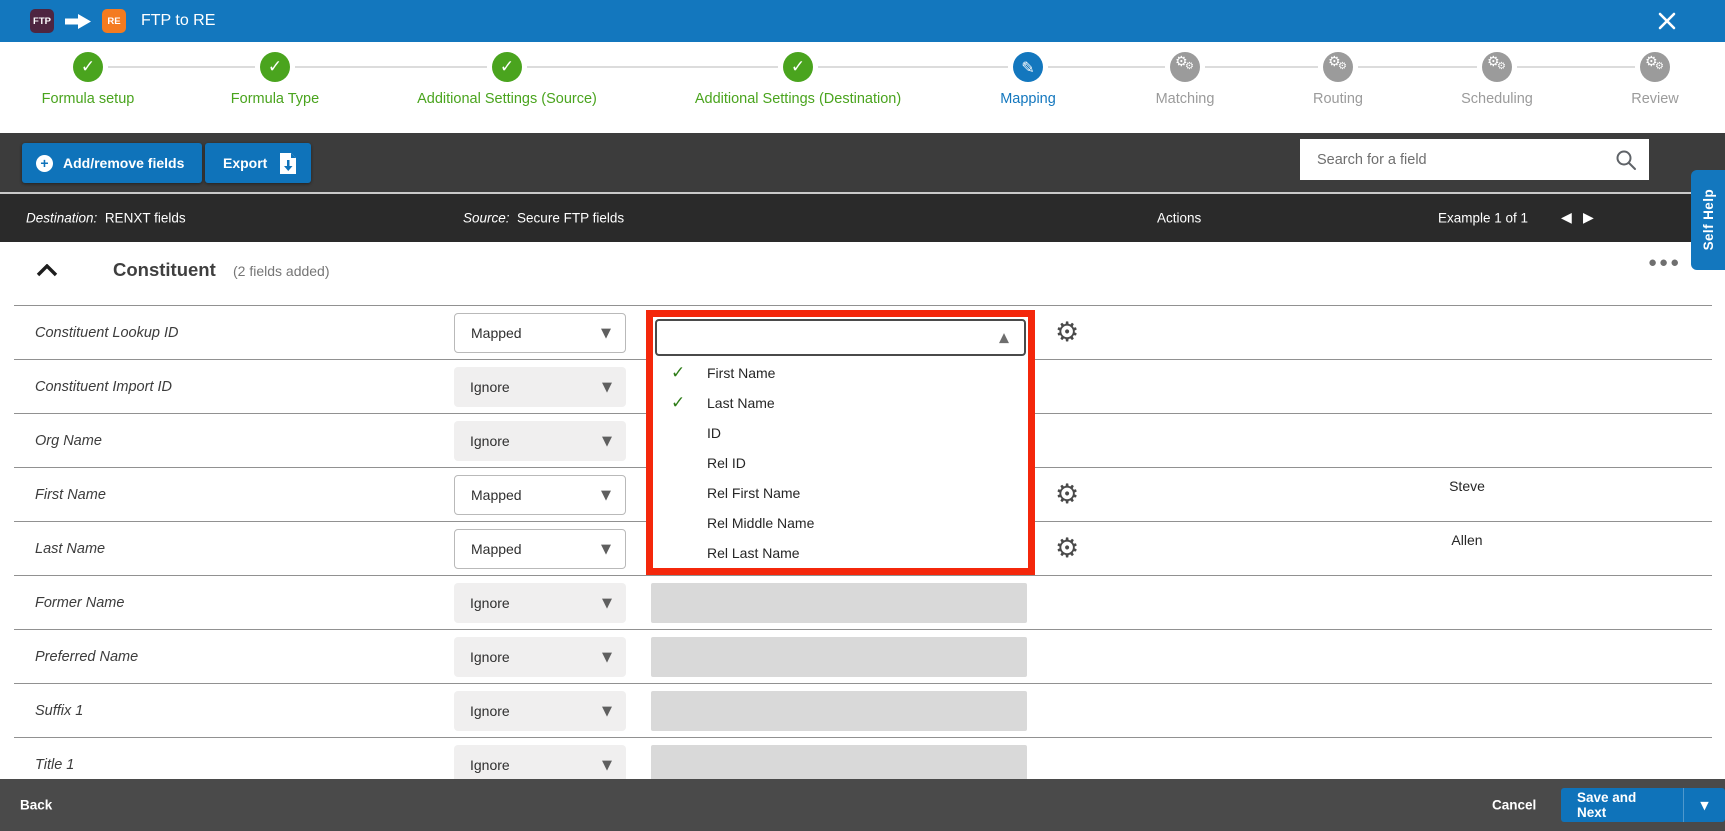 The image size is (1725, 831). What do you see at coordinates (1028, 79) in the screenshot?
I see `step-mapping: ✎ Mapping` at bounding box center [1028, 79].